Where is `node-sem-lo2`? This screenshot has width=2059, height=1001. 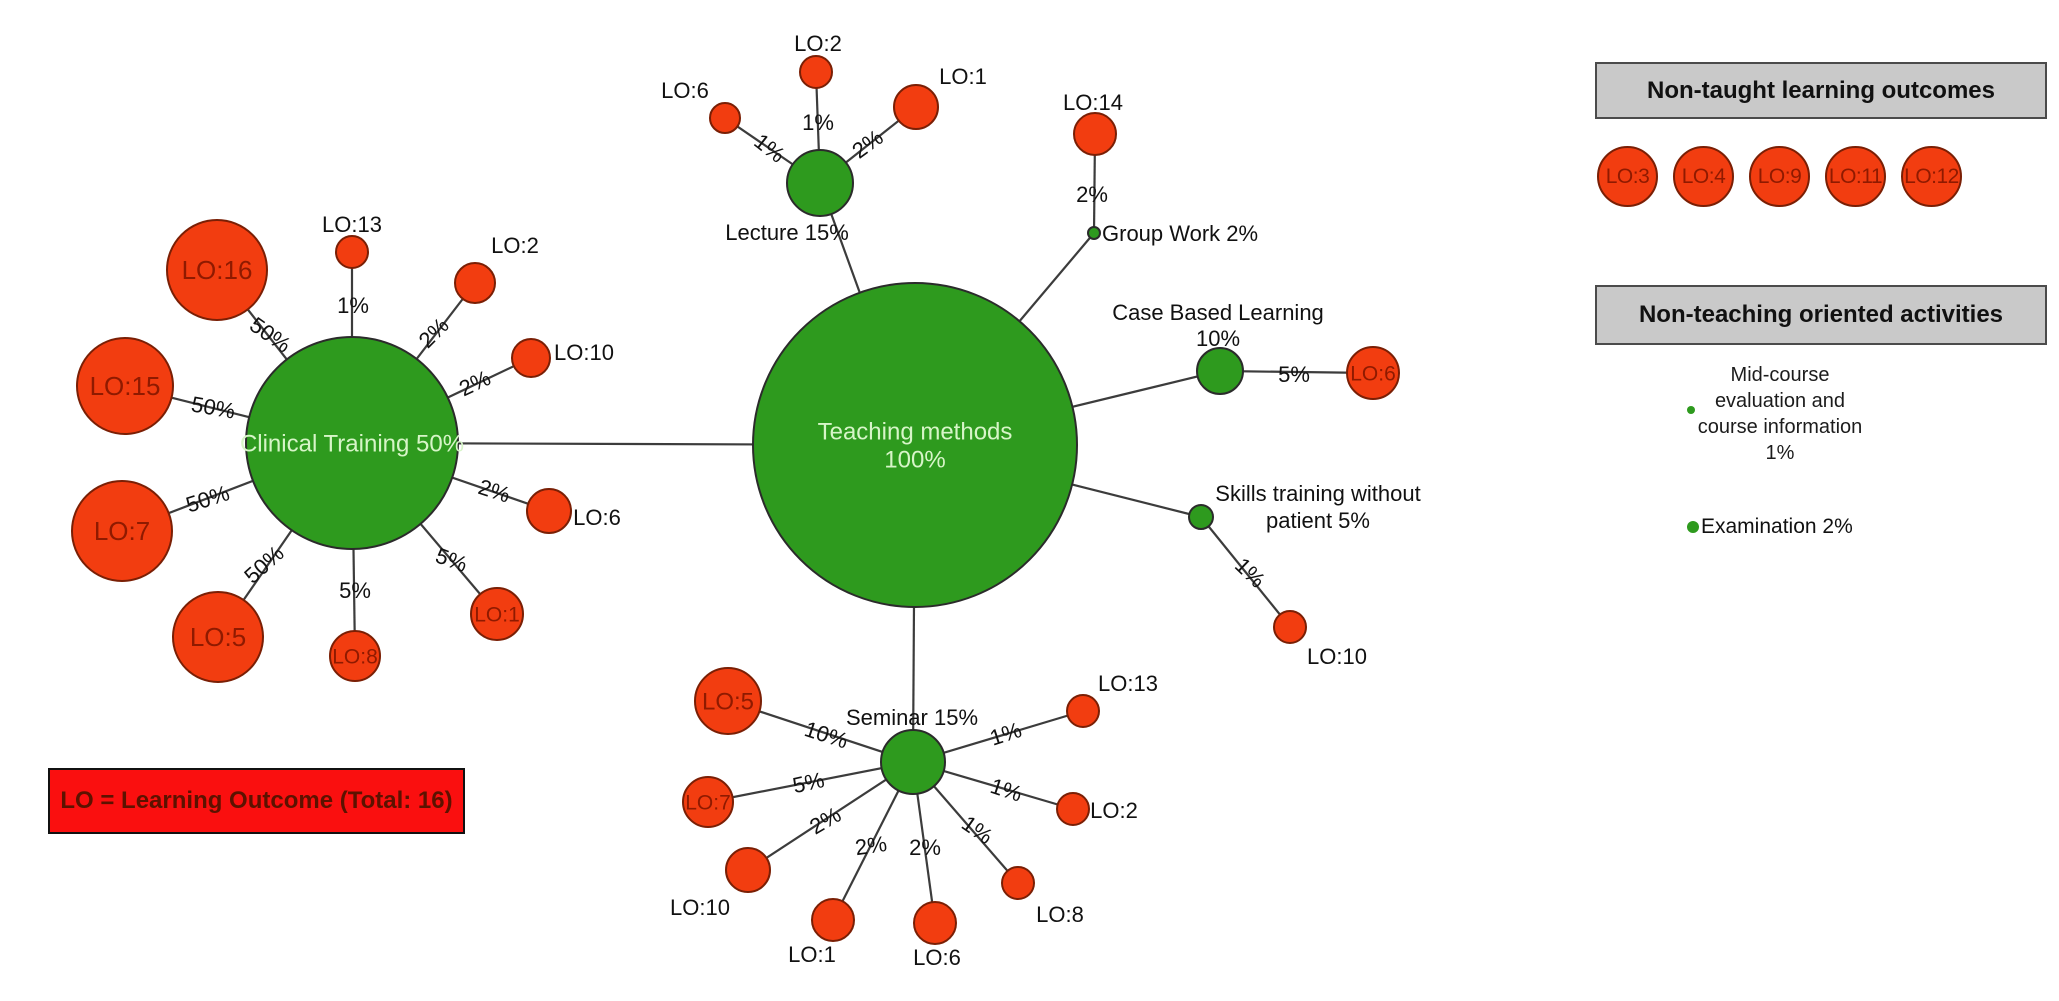
node-sem-lo2 is located at coordinates (1073, 809).